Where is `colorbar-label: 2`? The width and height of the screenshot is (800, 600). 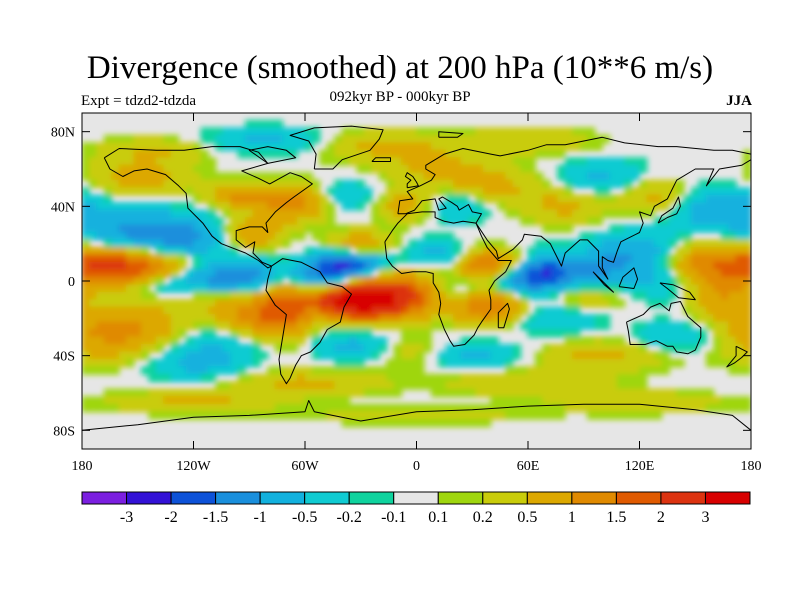 colorbar-label: 2 is located at coordinates (661, 517).